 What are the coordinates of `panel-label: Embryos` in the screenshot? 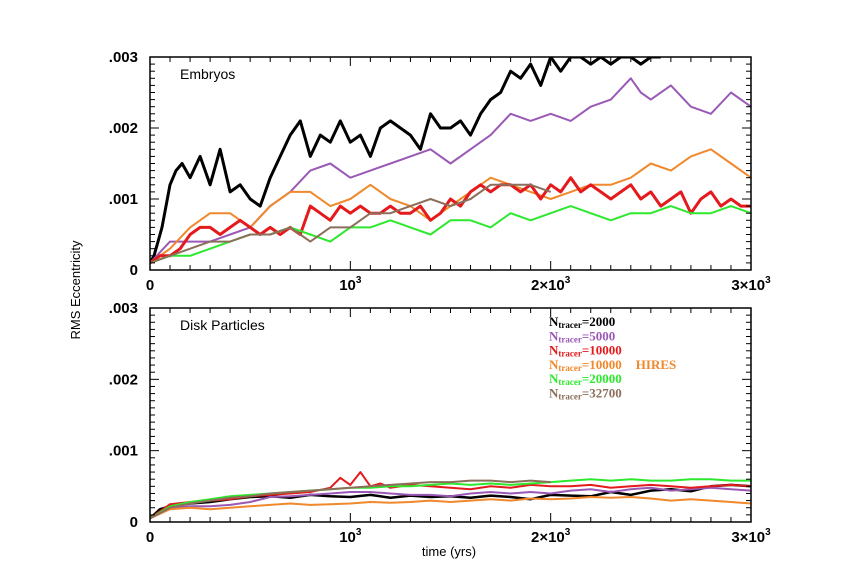 It's located at (207, 74).